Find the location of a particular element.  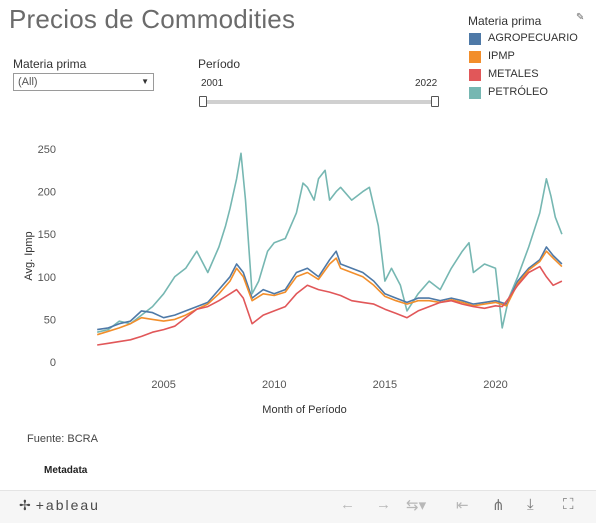

legend-label: PETRÓLEO is located at coordinates (518, 92).